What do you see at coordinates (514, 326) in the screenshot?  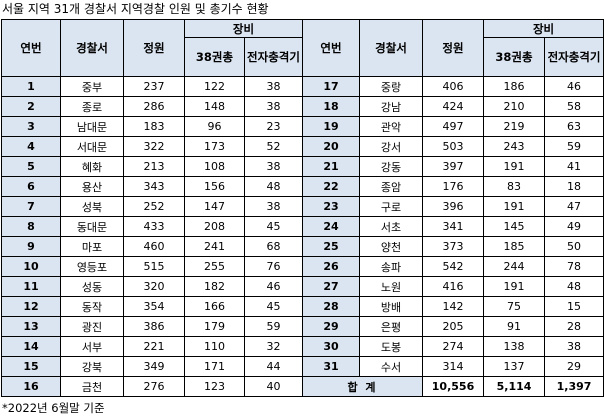 I see `gun38-value: 91` at bounding box center [514, 326].